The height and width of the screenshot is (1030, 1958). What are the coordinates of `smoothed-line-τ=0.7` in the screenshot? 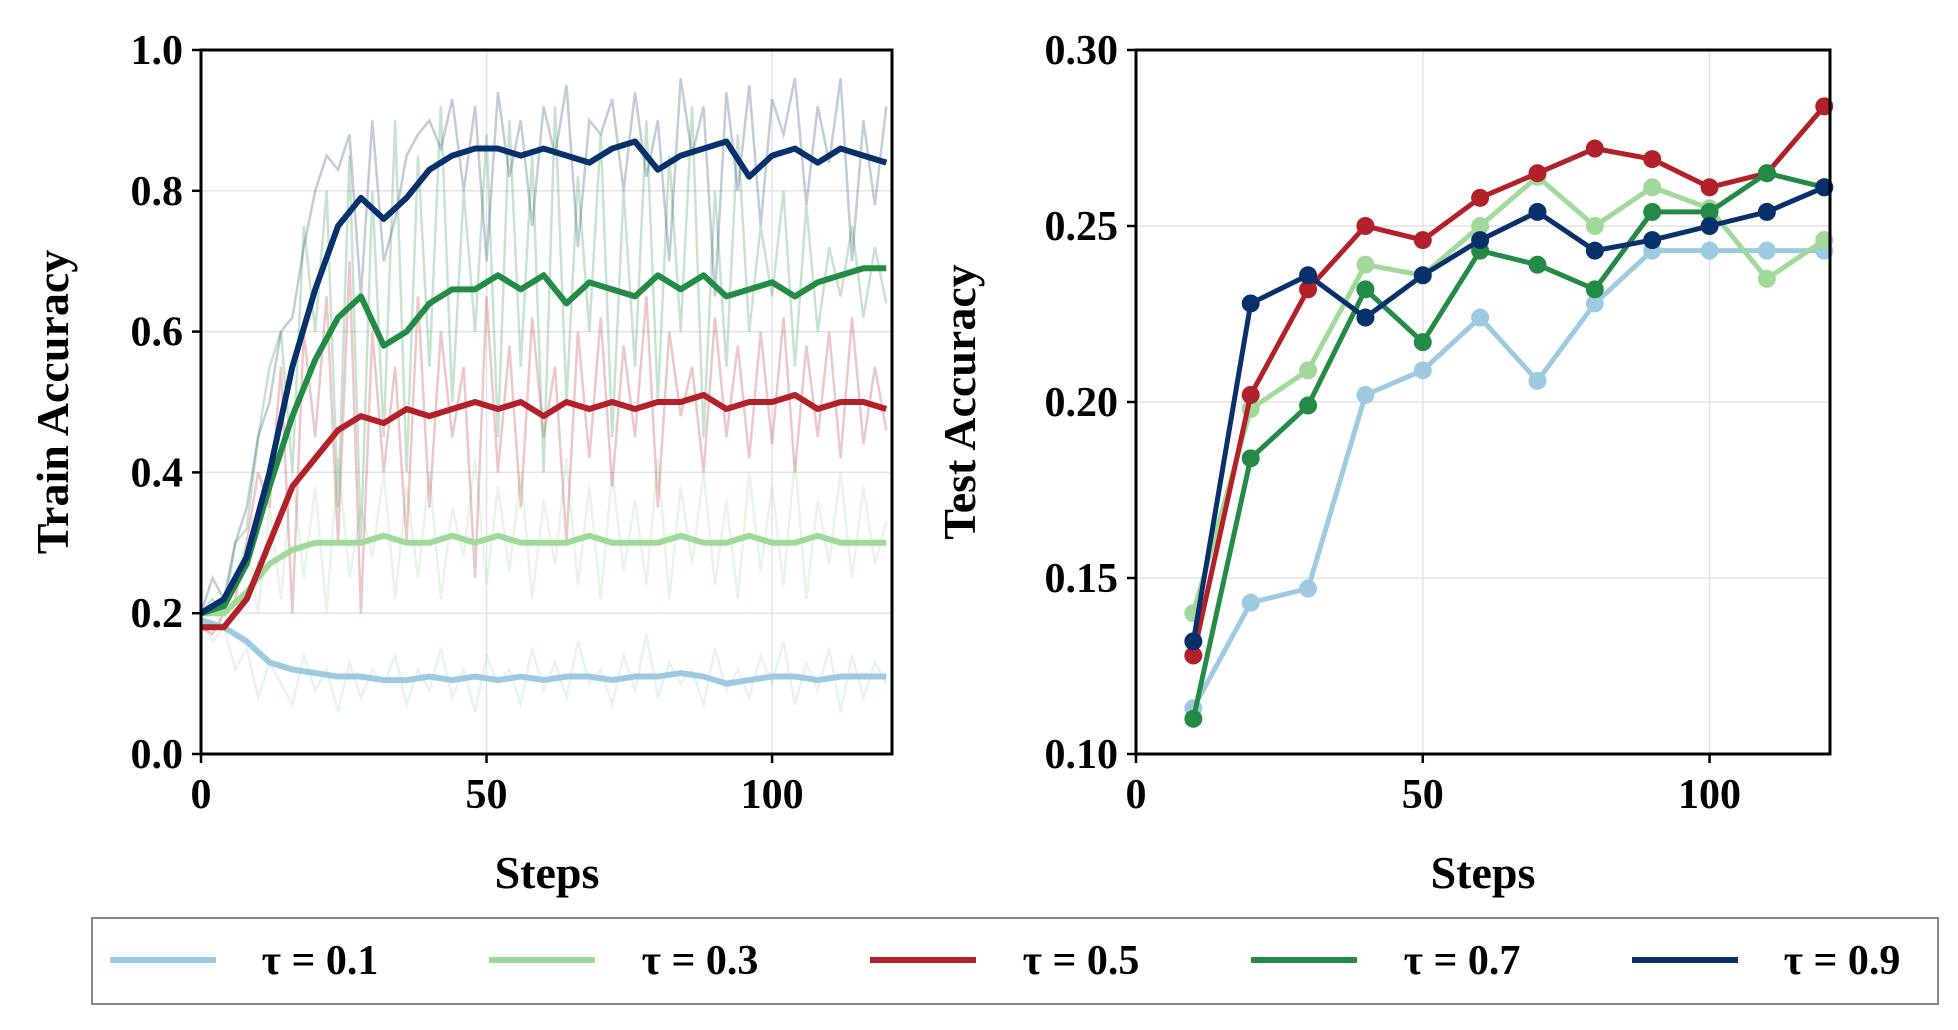 It's located at (543, 441).